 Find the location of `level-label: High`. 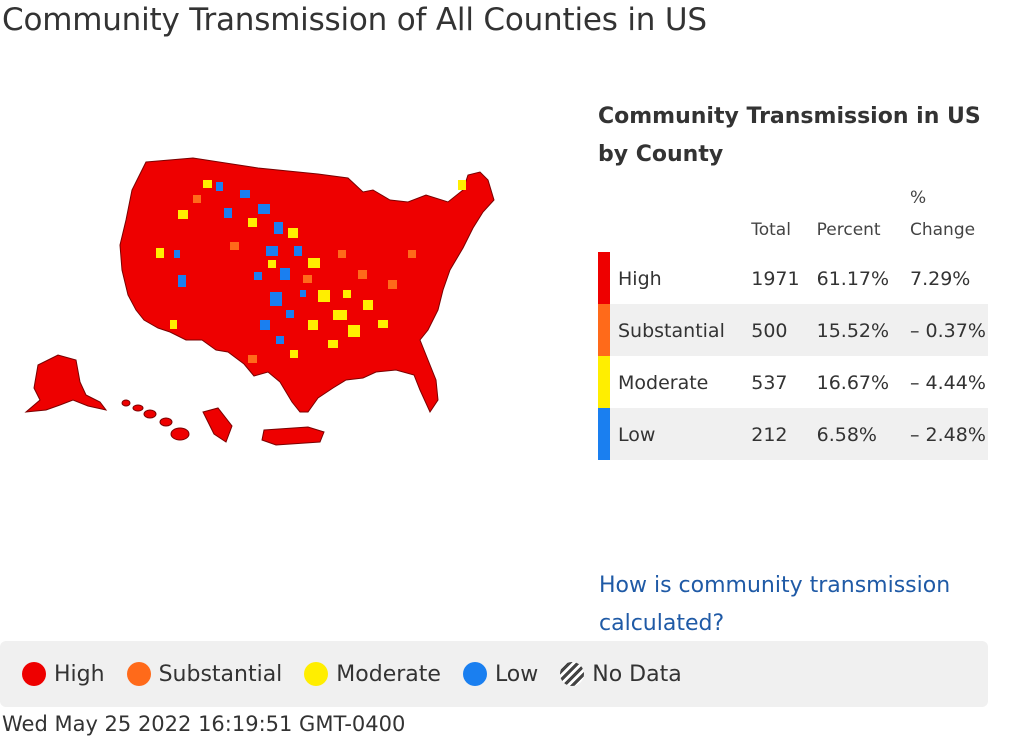

level-label: High is located at coordinates (640, 279).